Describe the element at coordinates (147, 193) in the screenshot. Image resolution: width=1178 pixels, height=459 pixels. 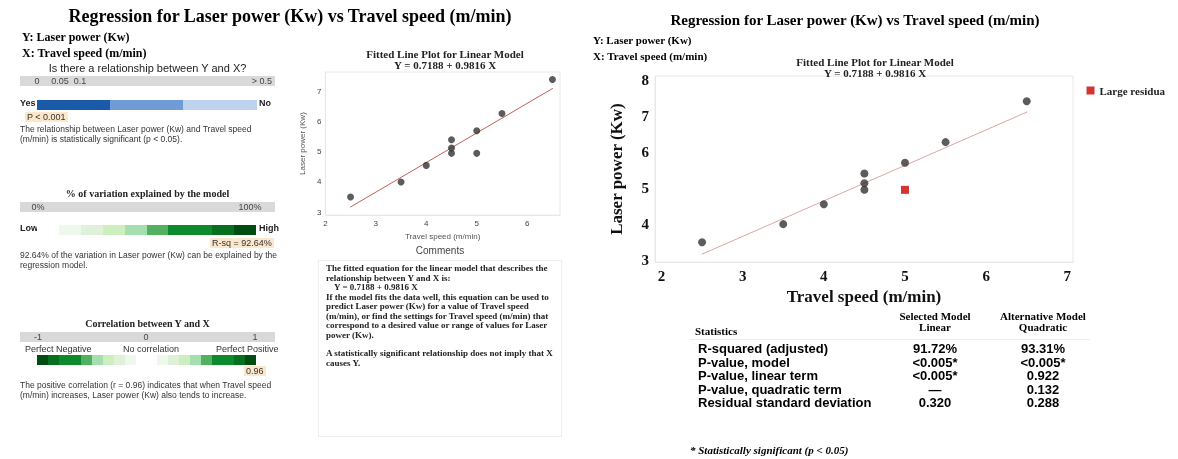
I see `text: % of variation explained by the model` at that location.